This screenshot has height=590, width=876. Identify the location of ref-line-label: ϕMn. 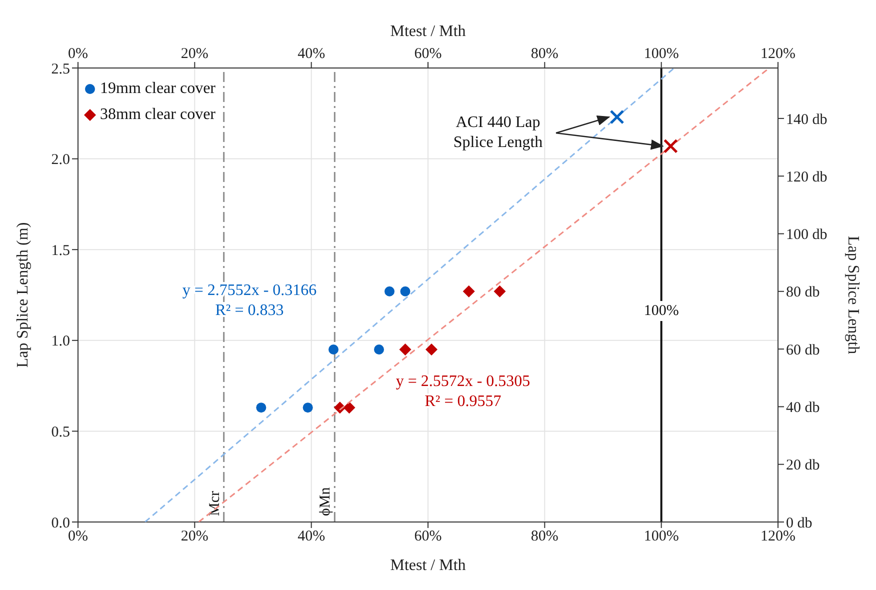
(326, 501).